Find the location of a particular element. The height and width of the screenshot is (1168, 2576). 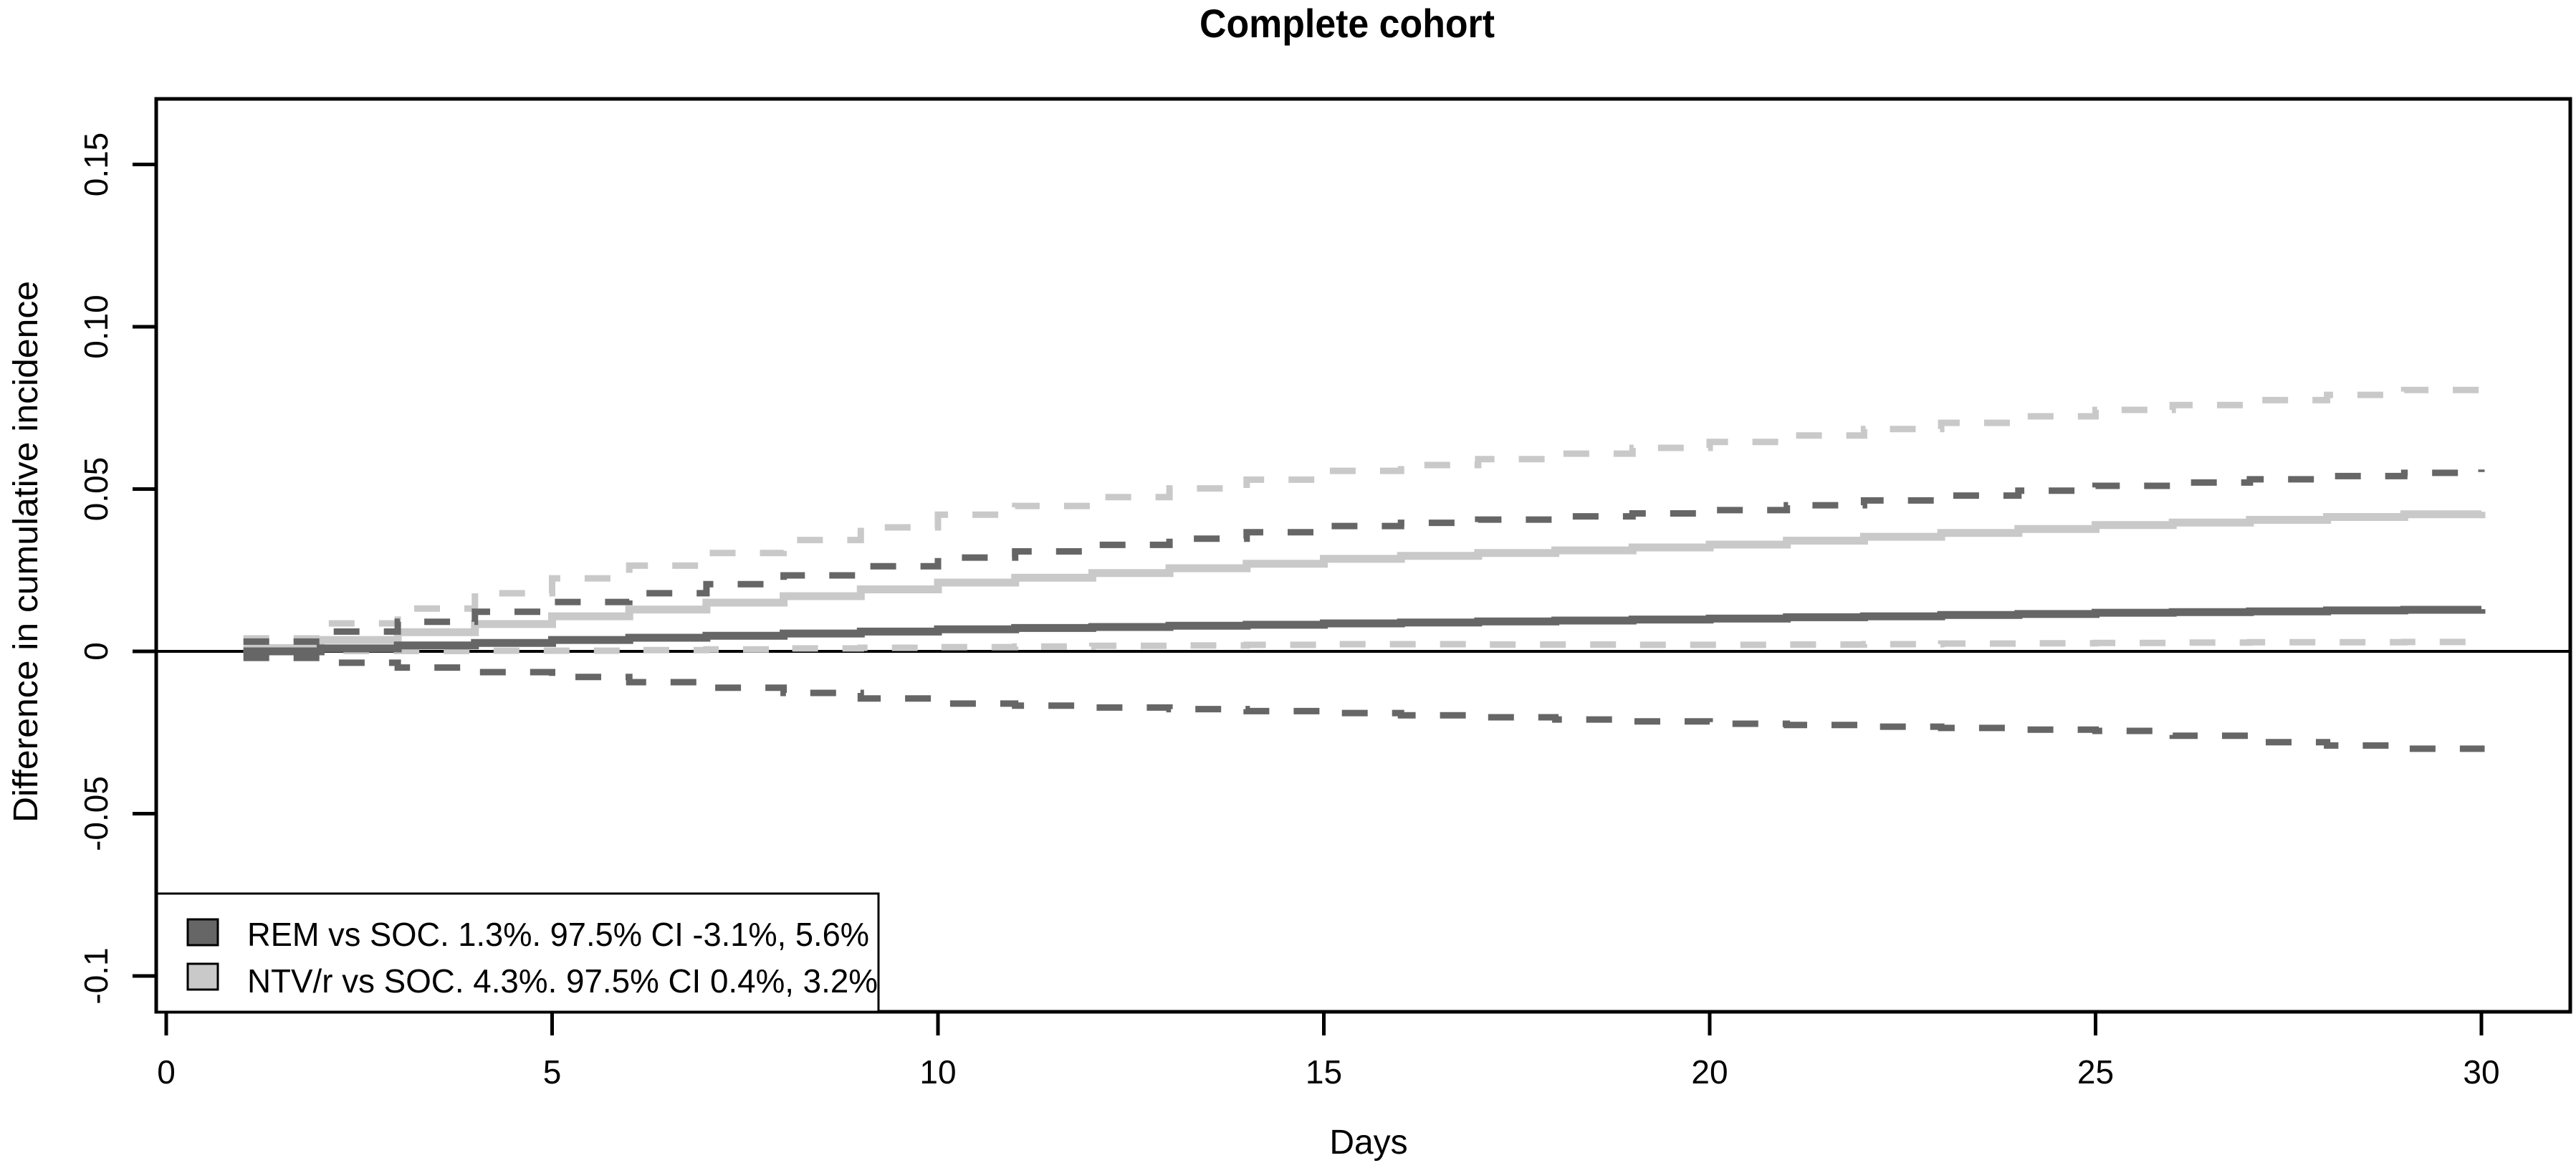

series-line-rem-vs-soc-upper-97-5-ci is located at coordinates (1364, 557).